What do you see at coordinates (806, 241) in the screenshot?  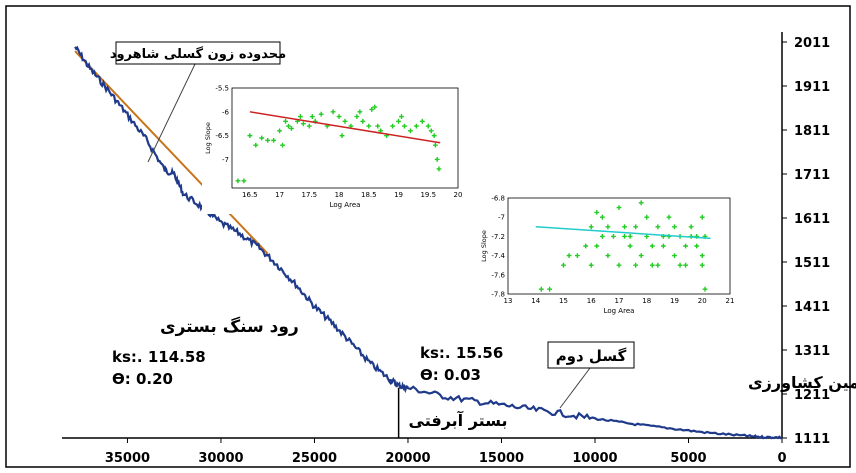 I see `main-y-ticks: 2011 1911 1811 1711 1611 1511 1411 1311 1211 1111` at bounding box center [806, 241].